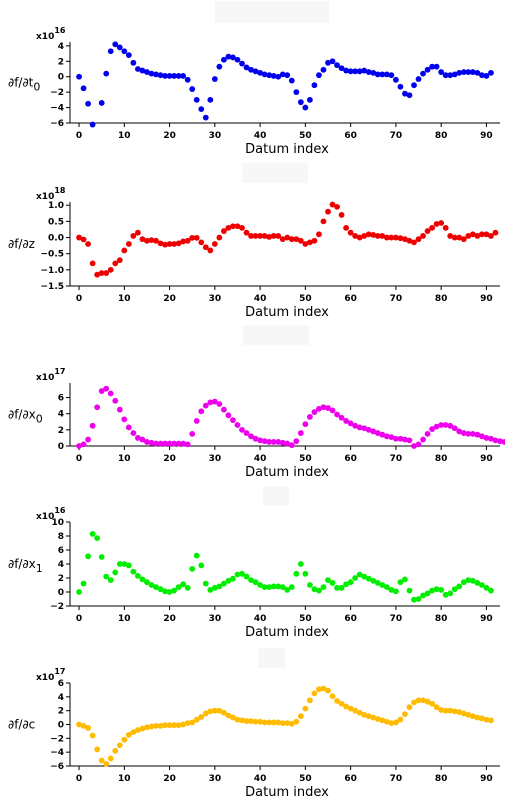 The width and height of the screenshot is (505, 805). What do you see at coordinates (79, 299) in the screenshot?
I see `x-tick-label: 0` at bounding box center [79, 299].